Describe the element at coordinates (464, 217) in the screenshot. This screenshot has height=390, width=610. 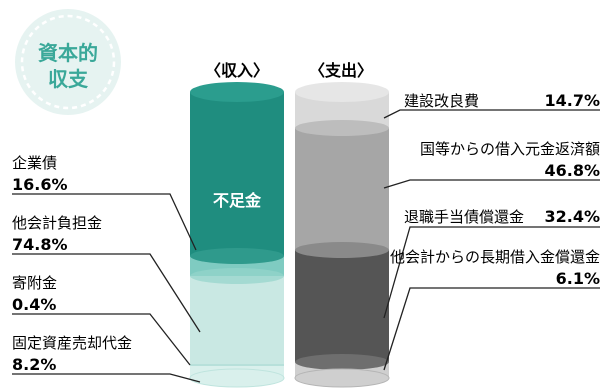
I see `label-retirement-bond: 退職手当債償還金` at that location.